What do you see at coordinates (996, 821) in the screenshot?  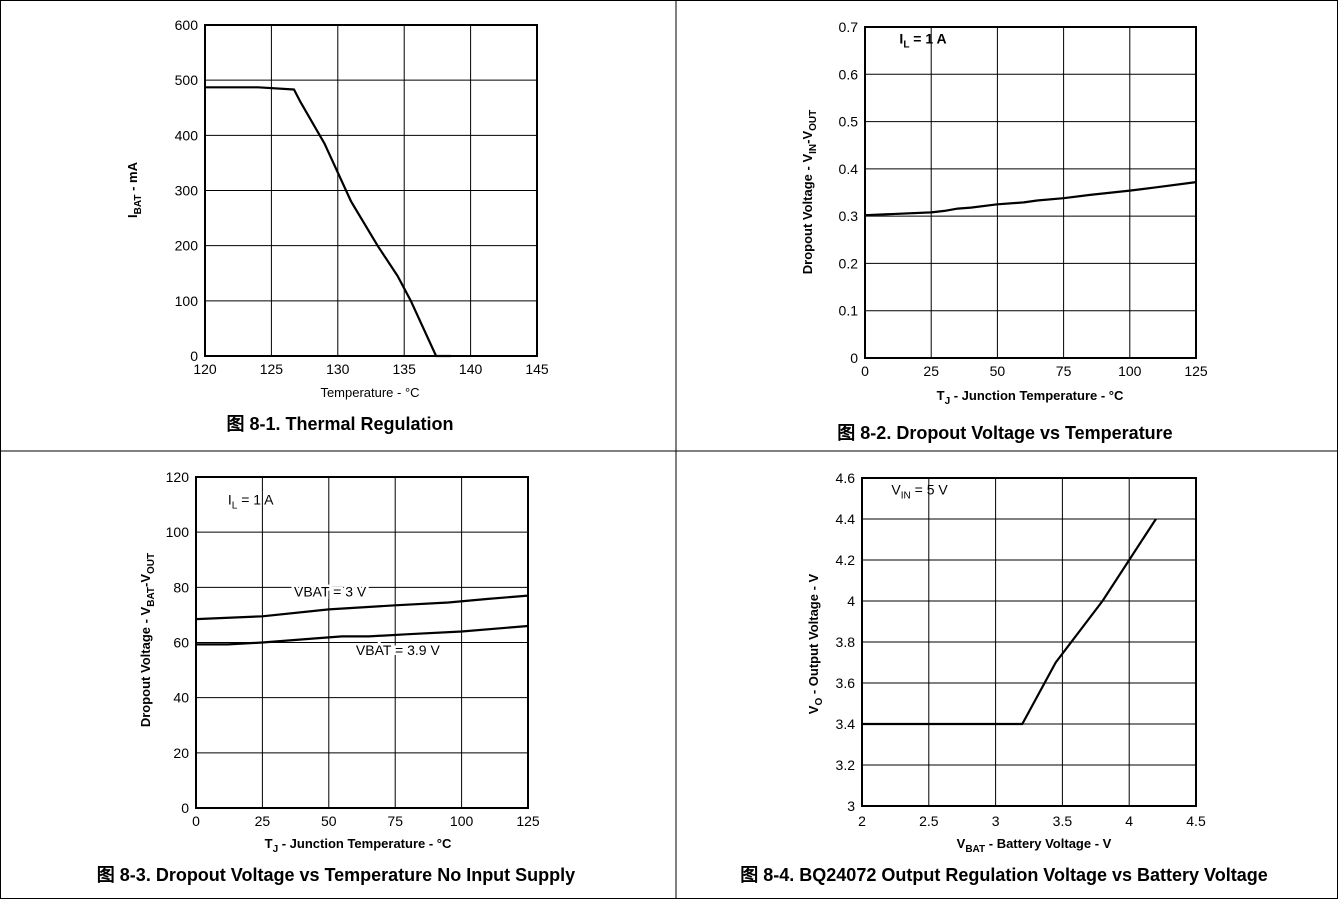 I see `x-tick-label: 3` at bounding box center [996, 821].